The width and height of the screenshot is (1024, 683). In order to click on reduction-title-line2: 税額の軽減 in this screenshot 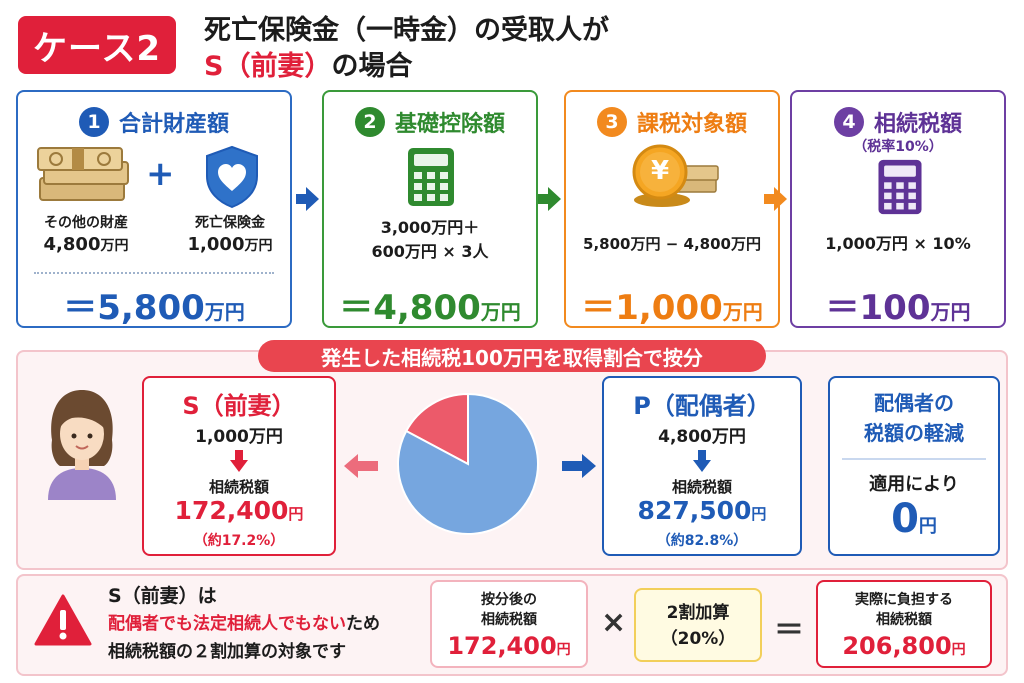, I will do `click(914, 433)`.